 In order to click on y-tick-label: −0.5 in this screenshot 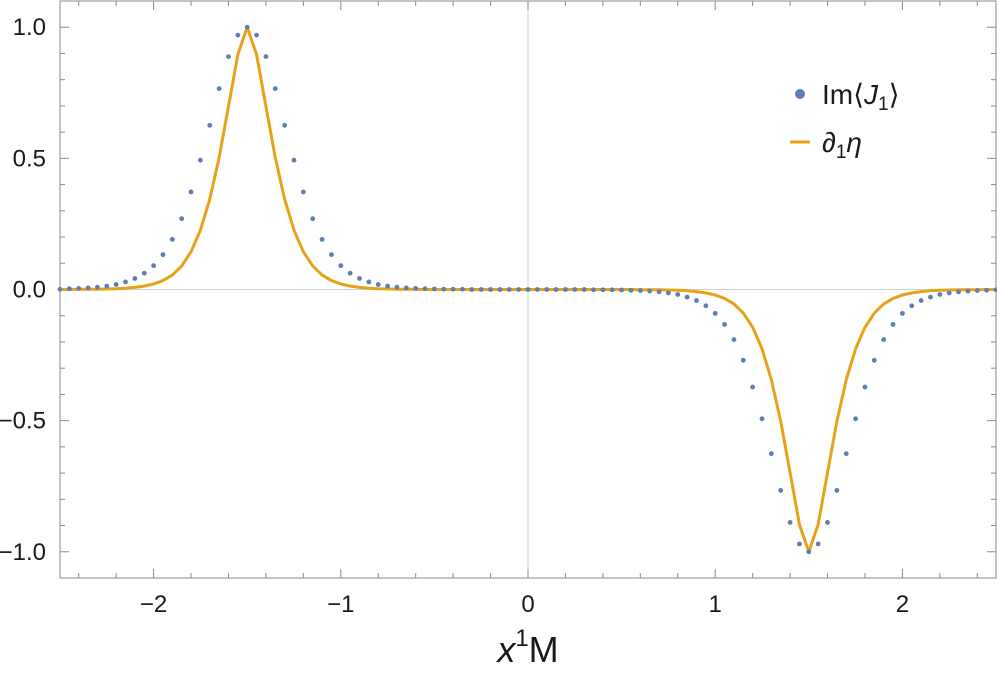, I will do `click(23, 421)`.